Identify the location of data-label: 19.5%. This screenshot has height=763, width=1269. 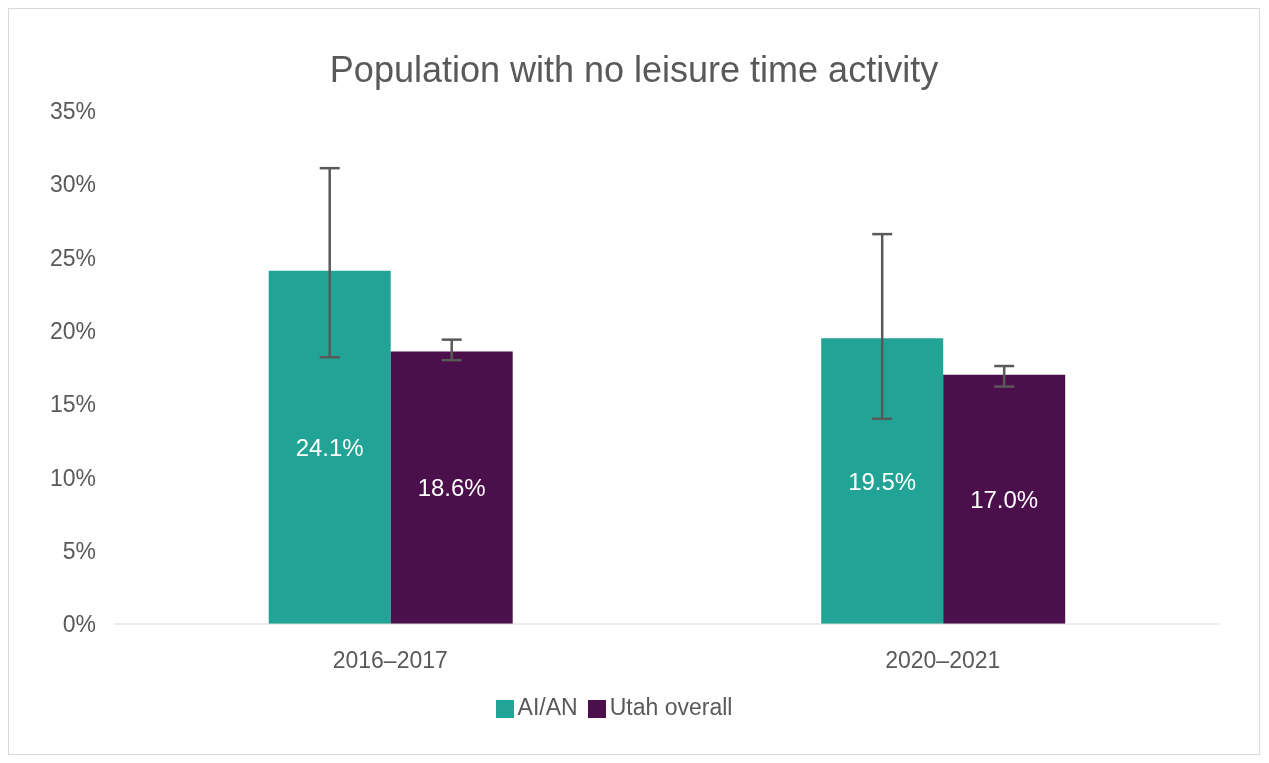
(882, 481).